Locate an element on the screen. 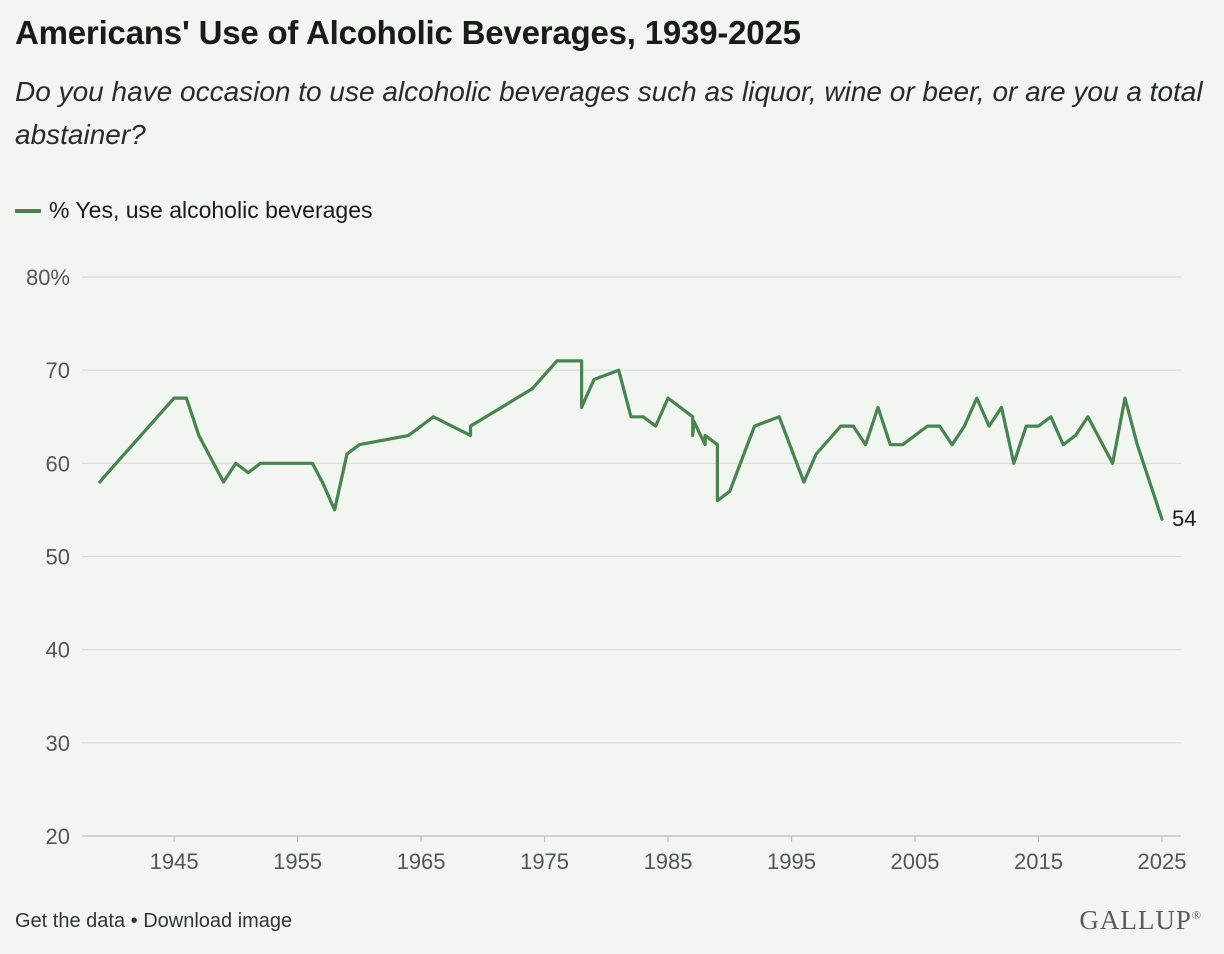 This screenshot has height=954, width=1224. y-tick-label-70: 70 is located at coordinates (58, 370).